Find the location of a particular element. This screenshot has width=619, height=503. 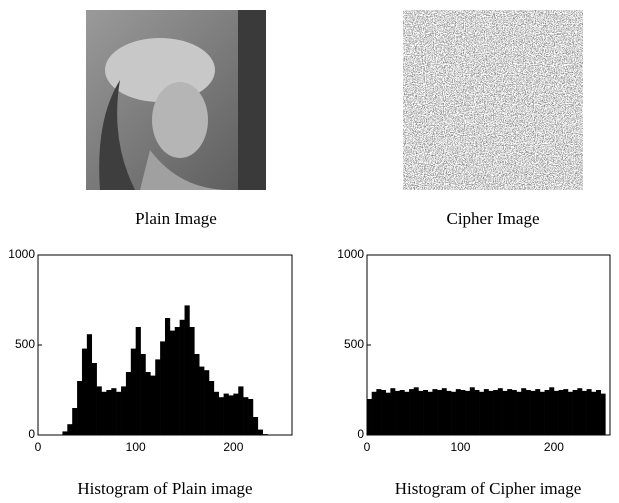

plain-image is located at coordinates (176, 100).